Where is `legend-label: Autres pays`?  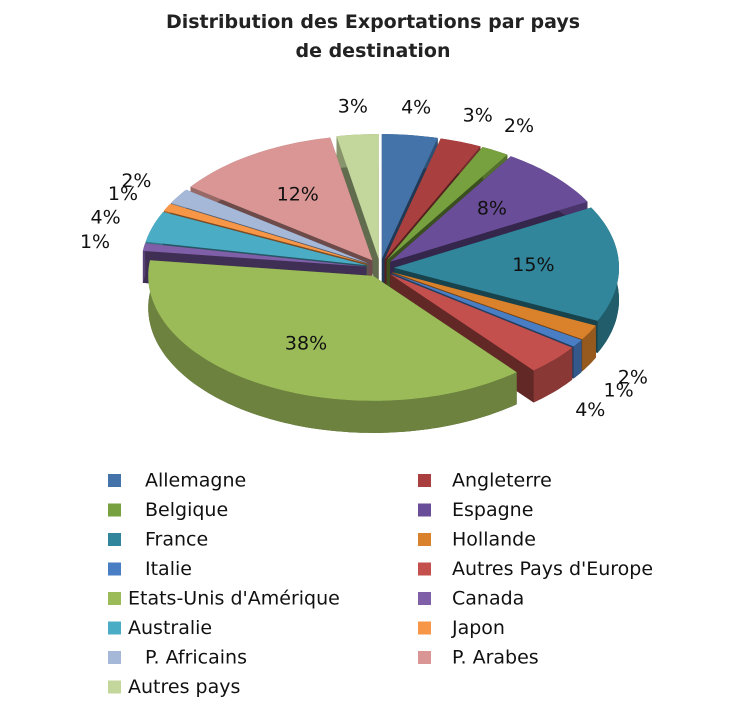 legend-label: Autres pays is located at coordinates (184, 687).